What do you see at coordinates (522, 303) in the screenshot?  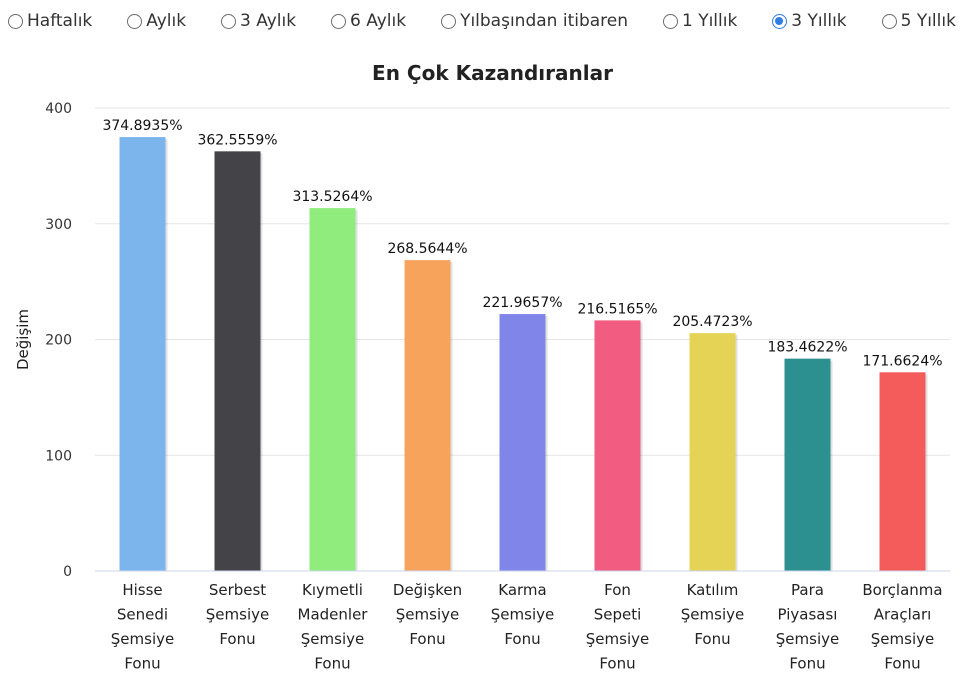 I see `data-label: 221.9657%` at bounding box center [522, 303].